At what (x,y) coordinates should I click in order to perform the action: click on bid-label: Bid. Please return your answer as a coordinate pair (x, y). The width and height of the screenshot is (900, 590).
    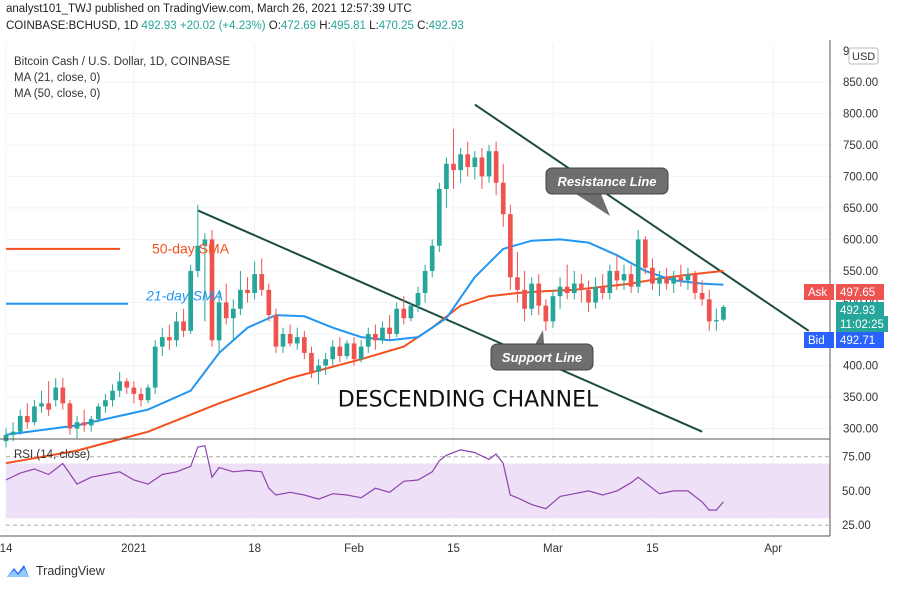
    Looking at the image, I should click on (816, 341).